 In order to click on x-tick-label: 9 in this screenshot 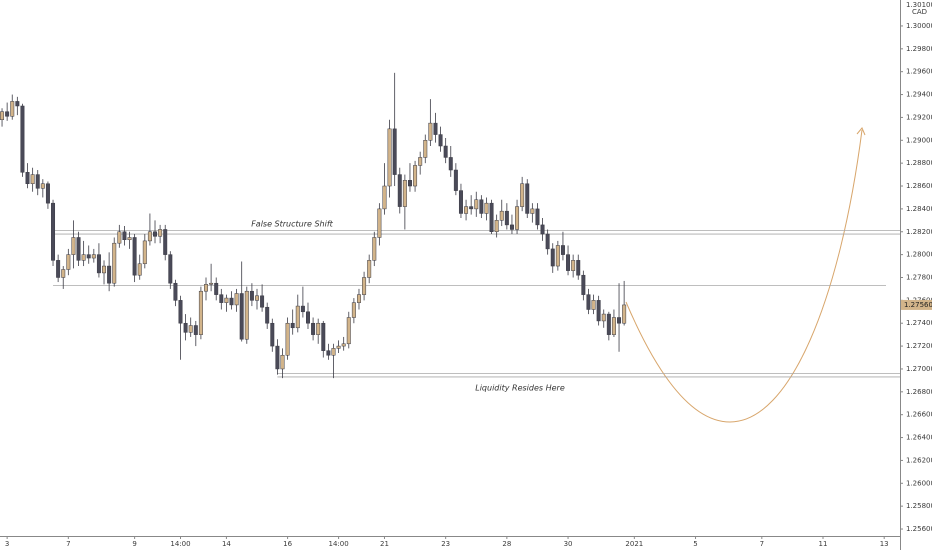, I will do `click(134, 544)`.